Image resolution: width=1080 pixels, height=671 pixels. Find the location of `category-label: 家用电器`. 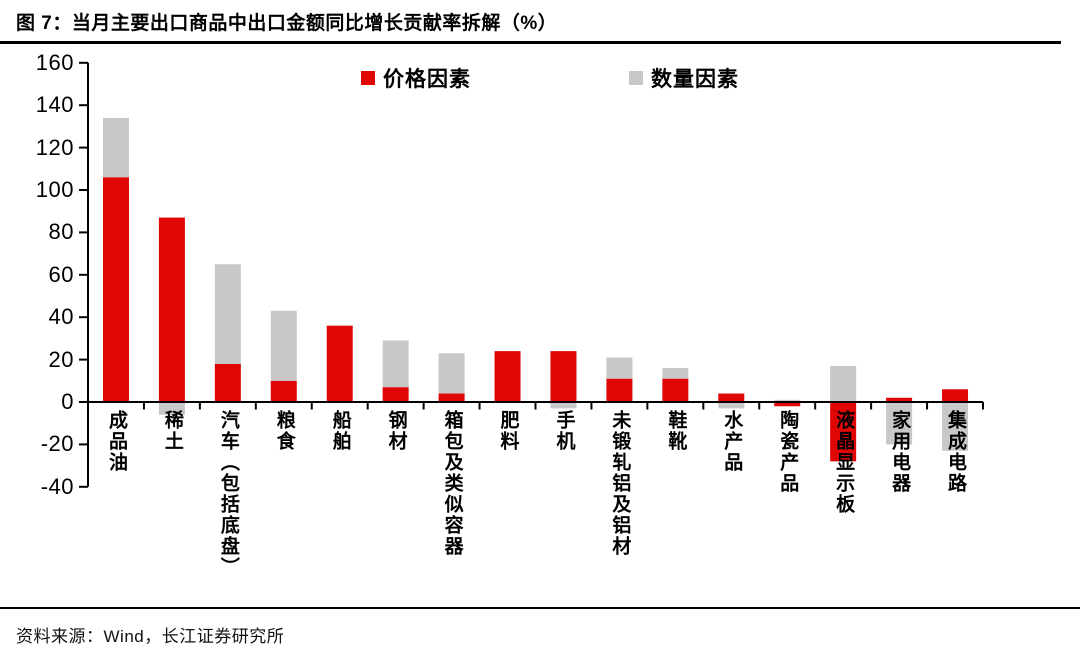

category-label: 家用电器 is located at coordinates (900, 452).